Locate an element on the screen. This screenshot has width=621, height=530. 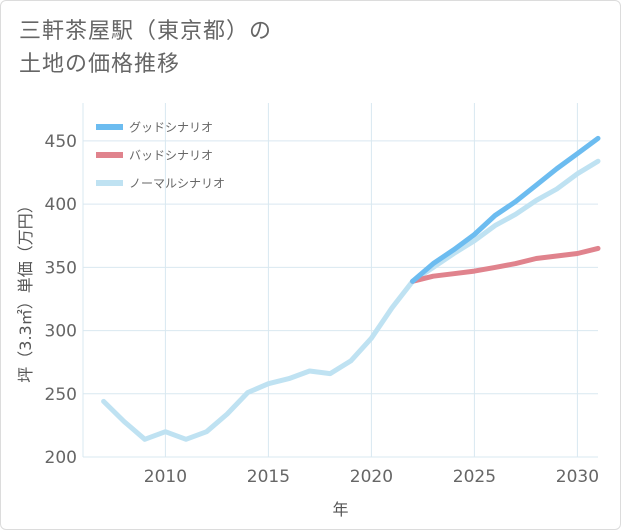
y-tick-label: 300 is located at coordinates (61, 332).